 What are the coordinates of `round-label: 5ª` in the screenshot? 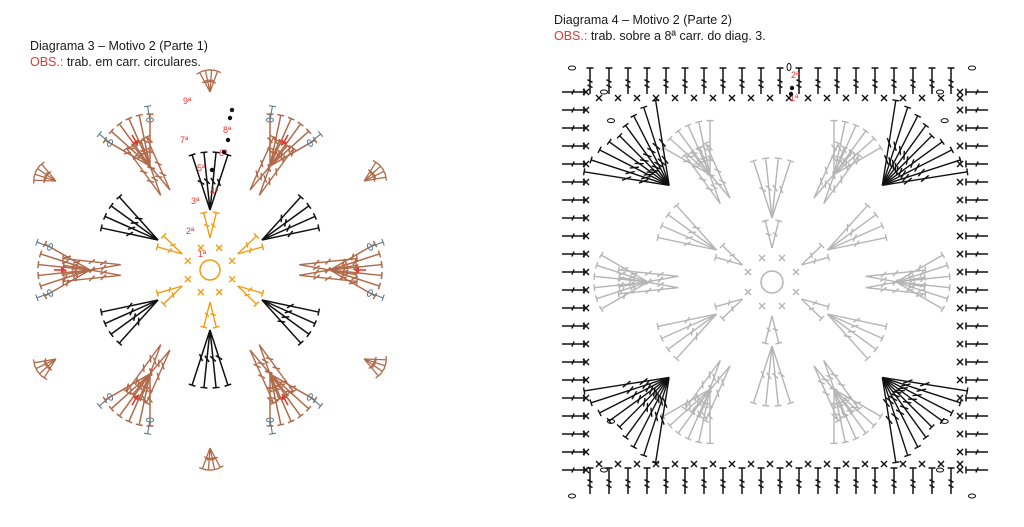 It's located at (201, 168).